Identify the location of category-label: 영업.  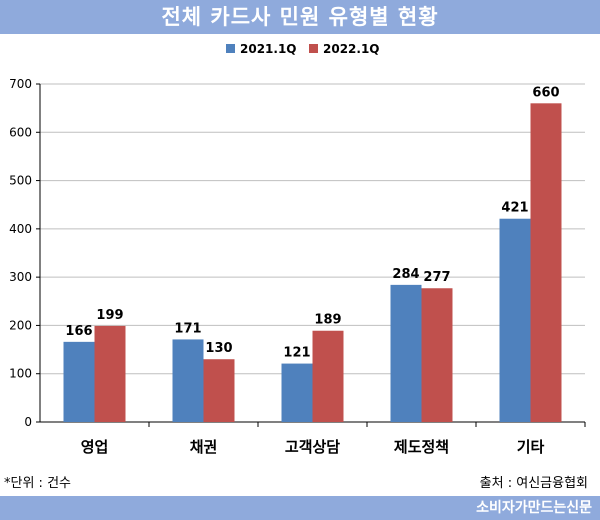
(95, 447).